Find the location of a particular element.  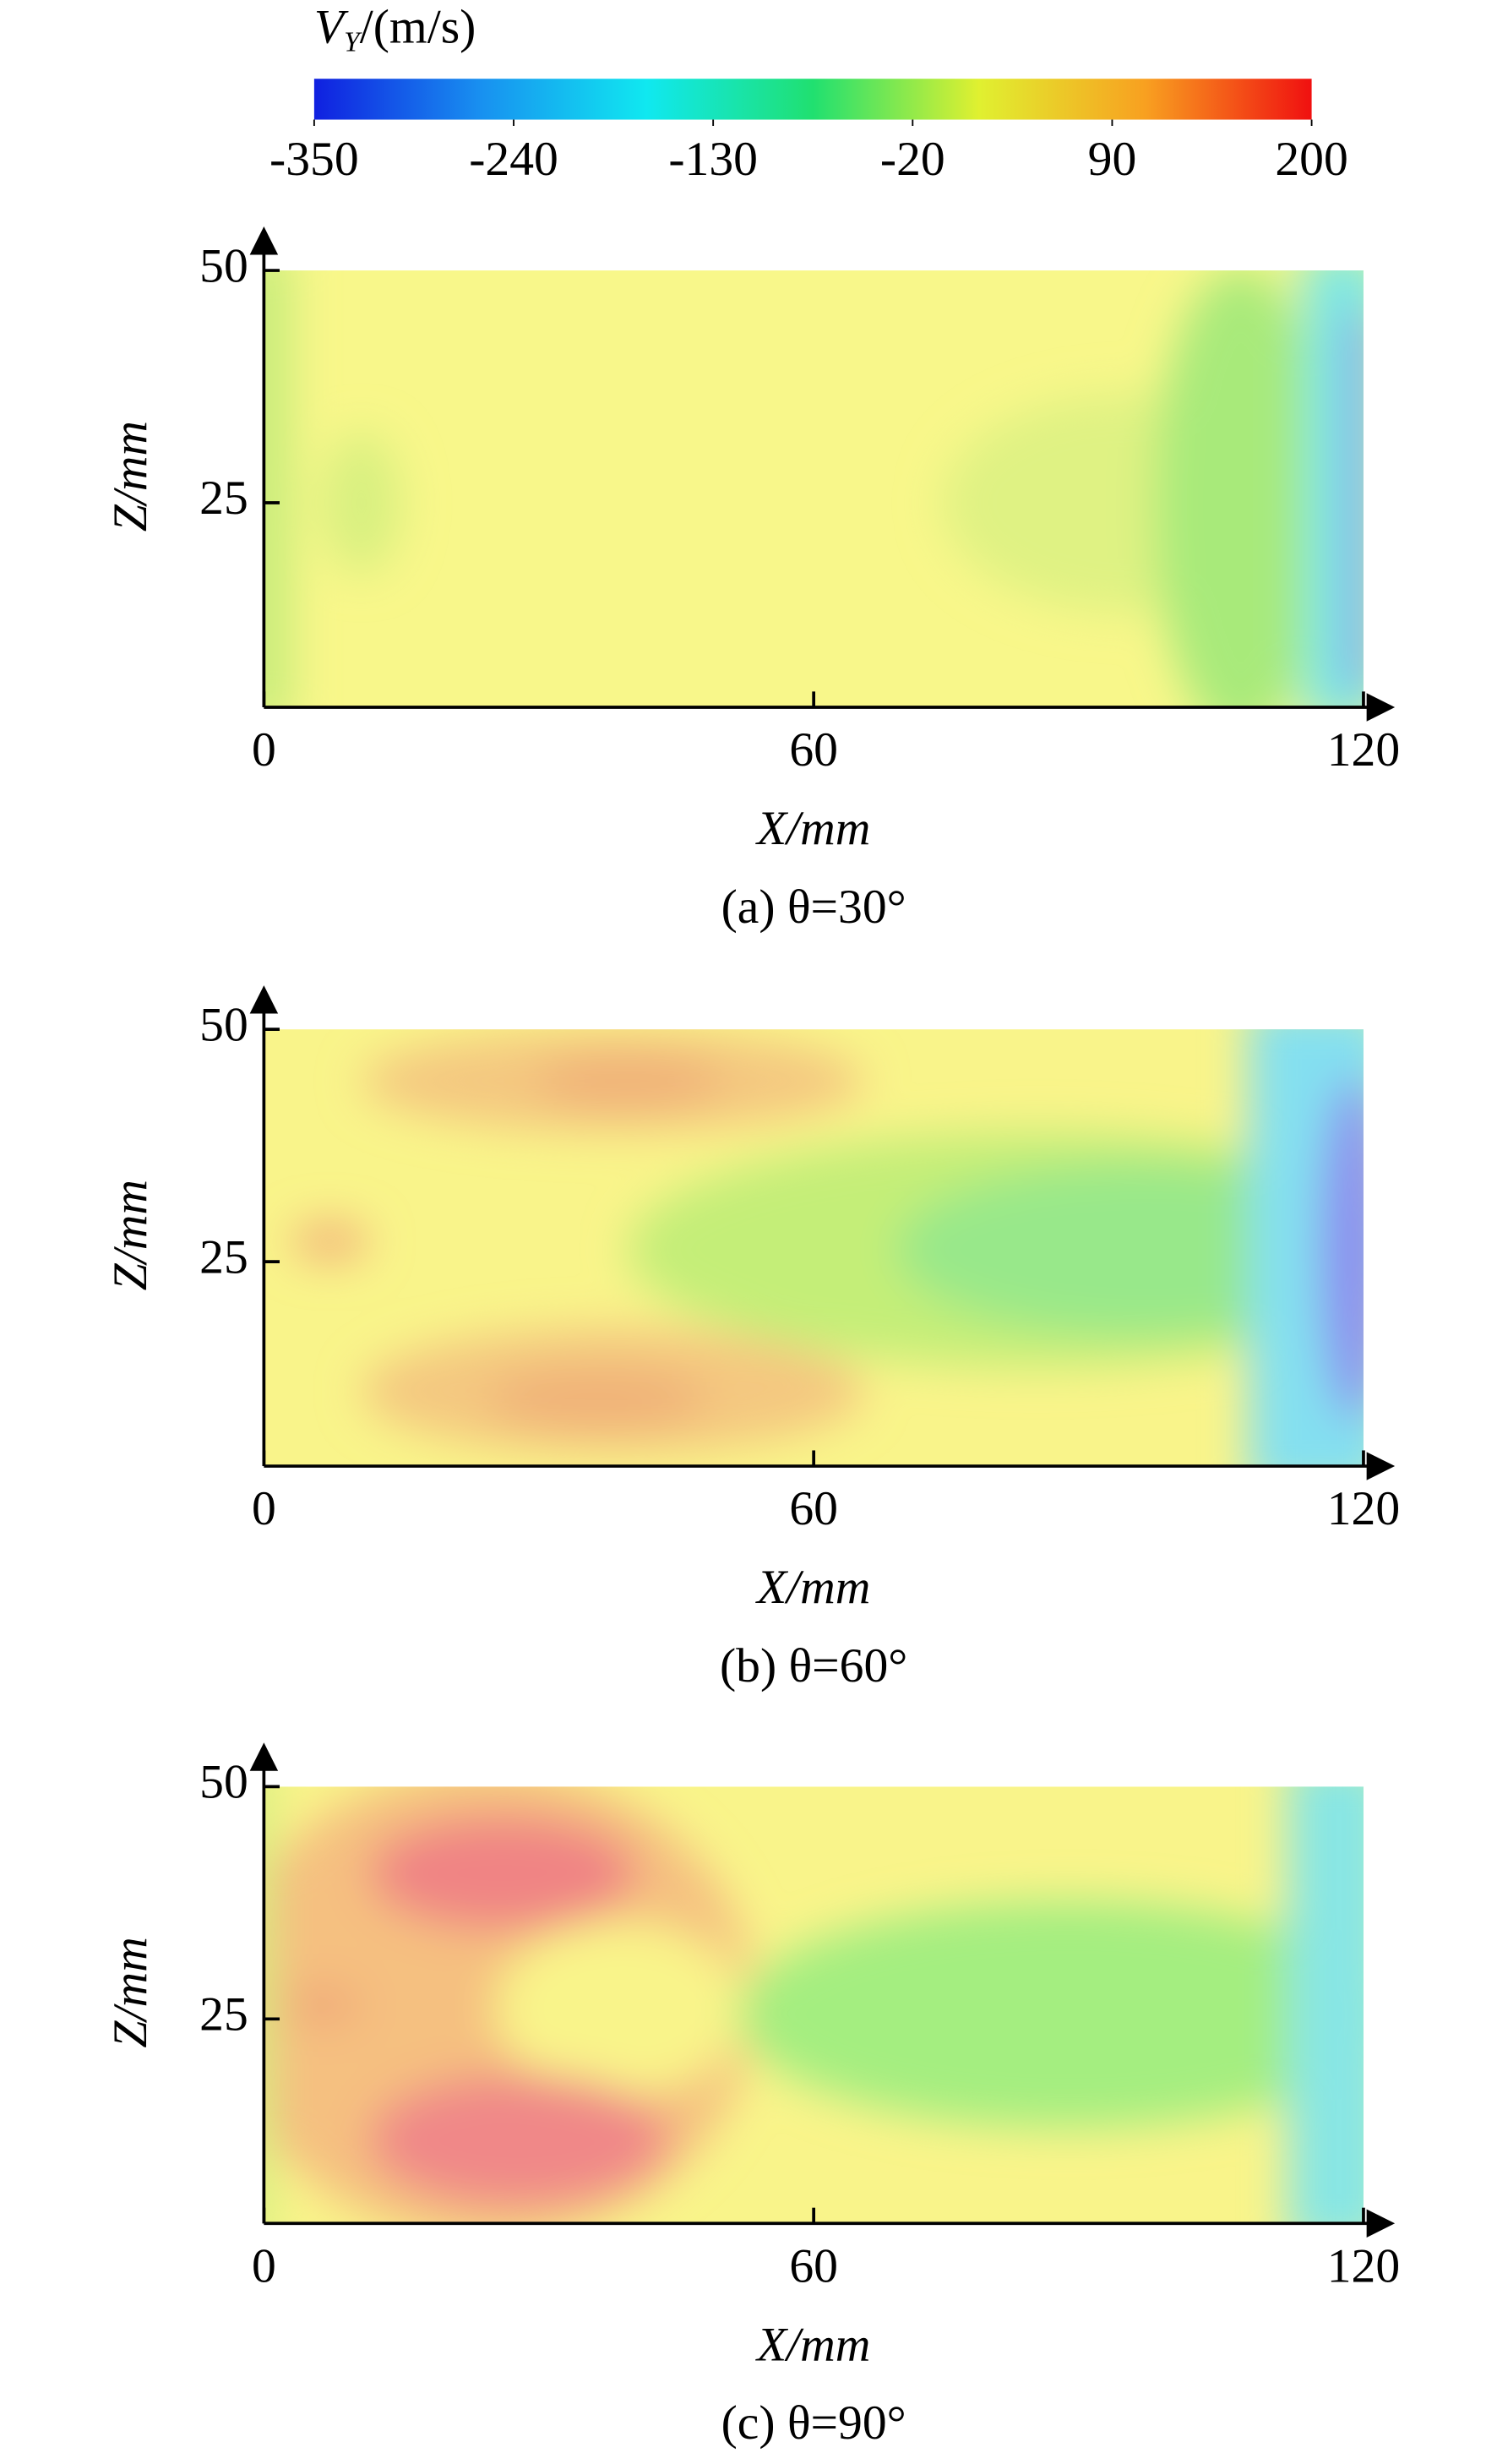

panel-caption: (b) θ=60° is located at coordinates (813, 1666).